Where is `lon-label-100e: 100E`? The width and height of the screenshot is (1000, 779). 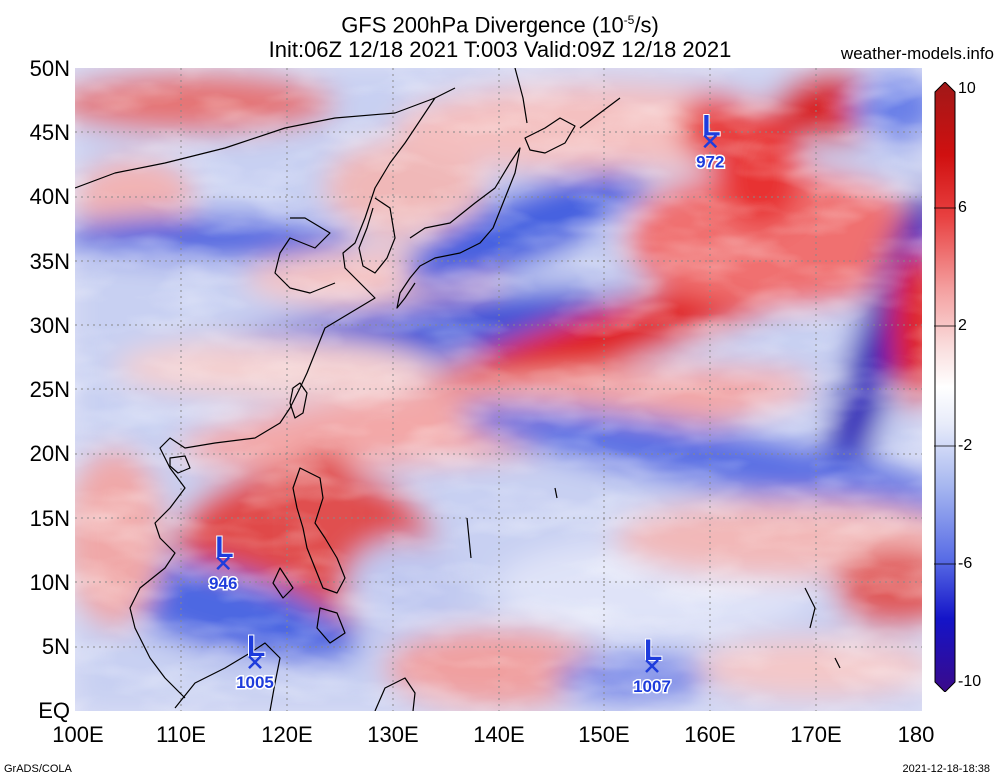
lon-label-100e: 100E is located at coordinates (78, 734).